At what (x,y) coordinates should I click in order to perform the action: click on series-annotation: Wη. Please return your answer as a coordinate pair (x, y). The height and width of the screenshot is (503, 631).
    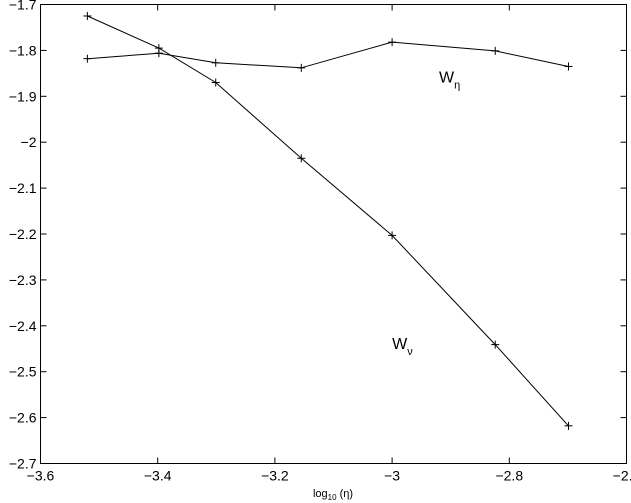
    Looking at the image, I should click on (449, 81).